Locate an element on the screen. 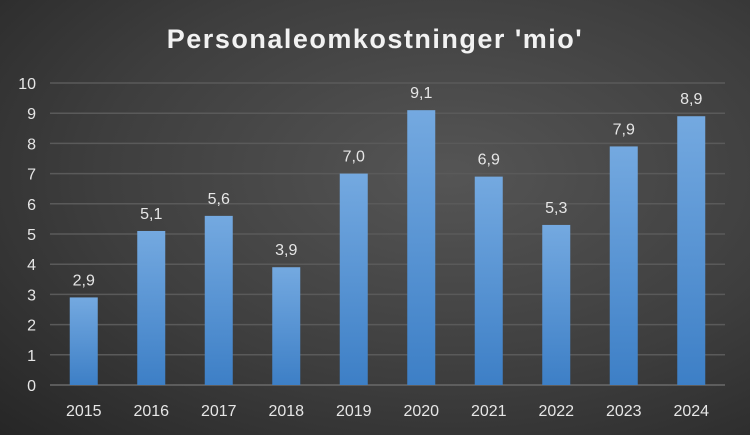  bar-2020 is located at coordinates (421, 248).